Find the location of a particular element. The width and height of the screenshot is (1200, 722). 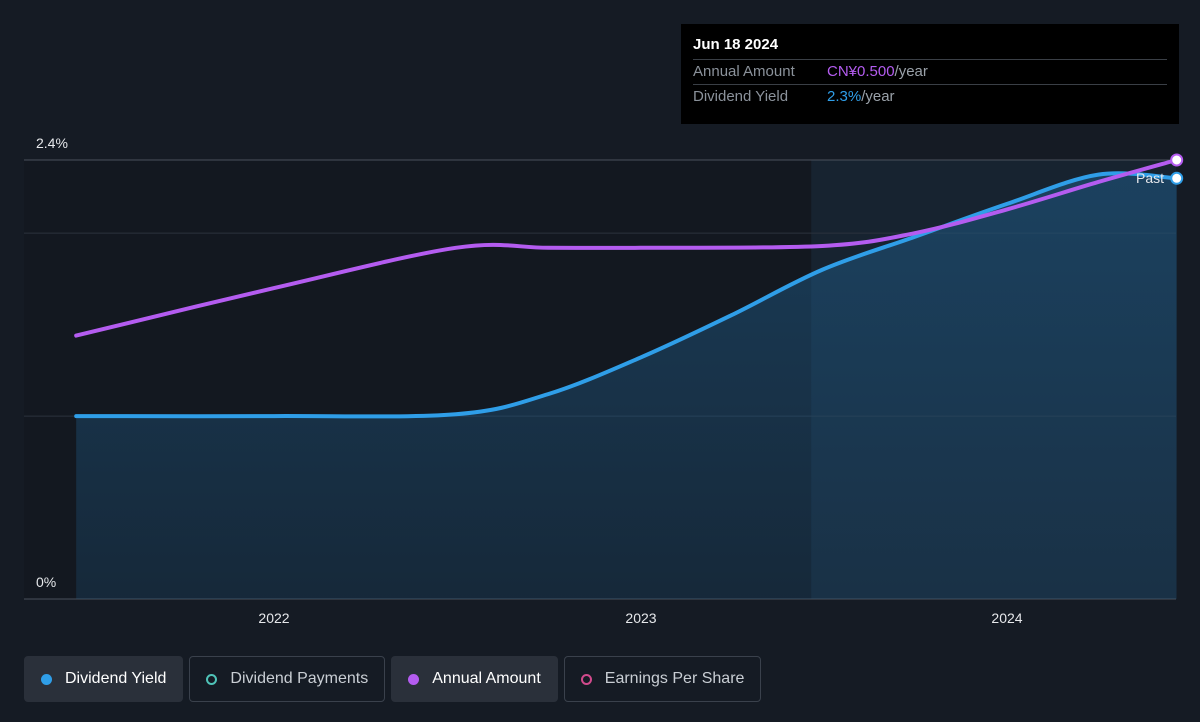

tooltip-label: Annual Amount is located at coordinates (744, 71).